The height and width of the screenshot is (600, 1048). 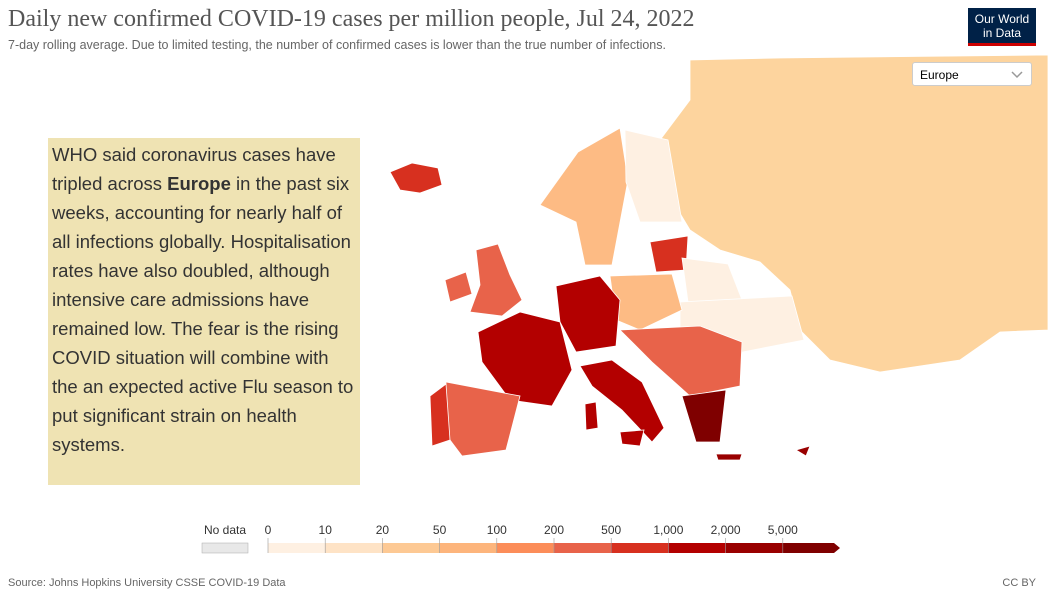 What do you see at coordinates (712, 280) in the screenshot?
I see `belarus` at bounding box center [712, 280].